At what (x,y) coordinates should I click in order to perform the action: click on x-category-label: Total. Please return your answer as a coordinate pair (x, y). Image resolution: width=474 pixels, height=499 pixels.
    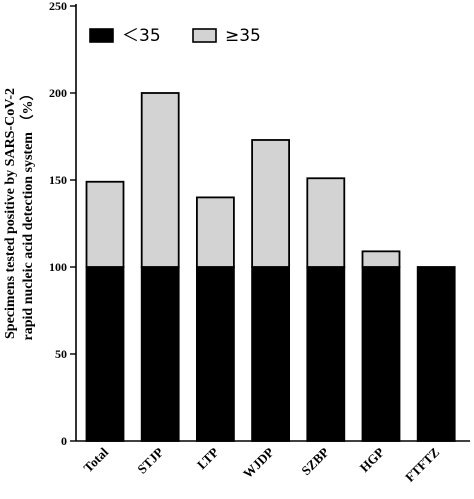
    Looking at the image, I should click on (95, 459).